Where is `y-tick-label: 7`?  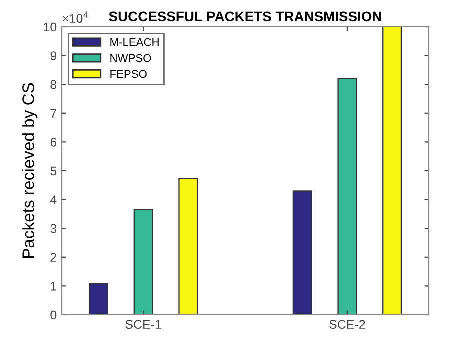 y-tick-label: 7 is located at coordinates (53, 113).